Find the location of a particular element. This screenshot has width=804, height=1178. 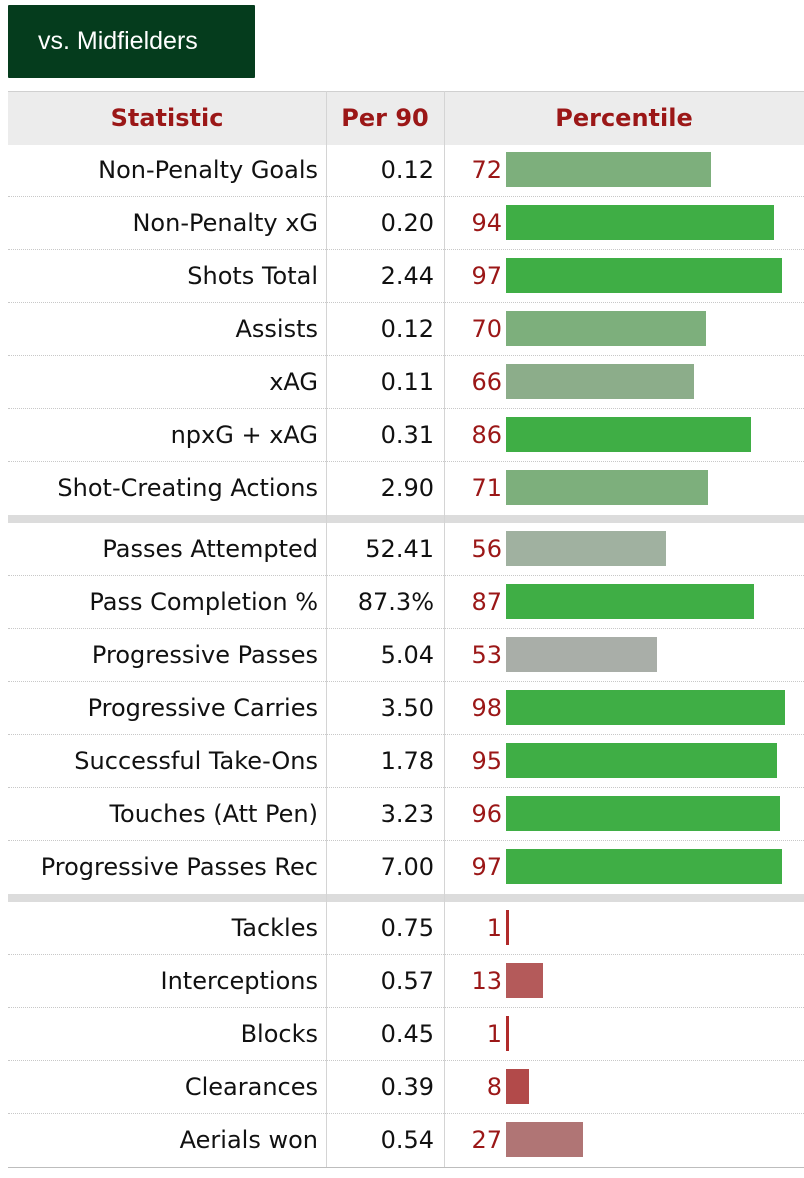

table-row: npxG + xAG 0.31 86 is located at coordinates (406, 435).